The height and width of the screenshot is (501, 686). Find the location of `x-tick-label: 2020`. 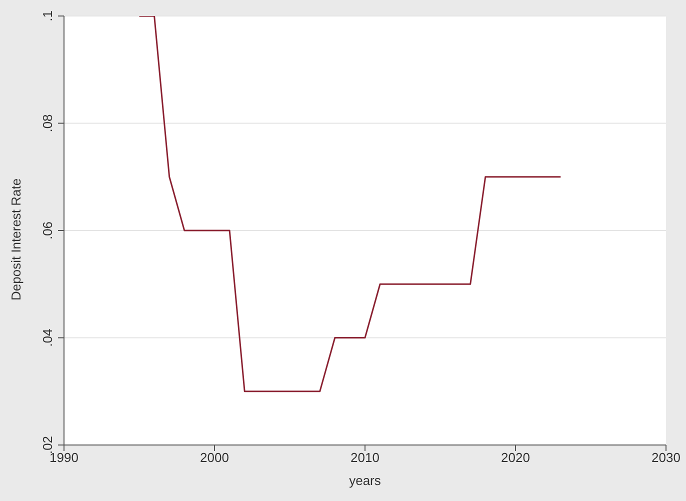

x-tick-label: 2020 is located at coordinates (515, 458).